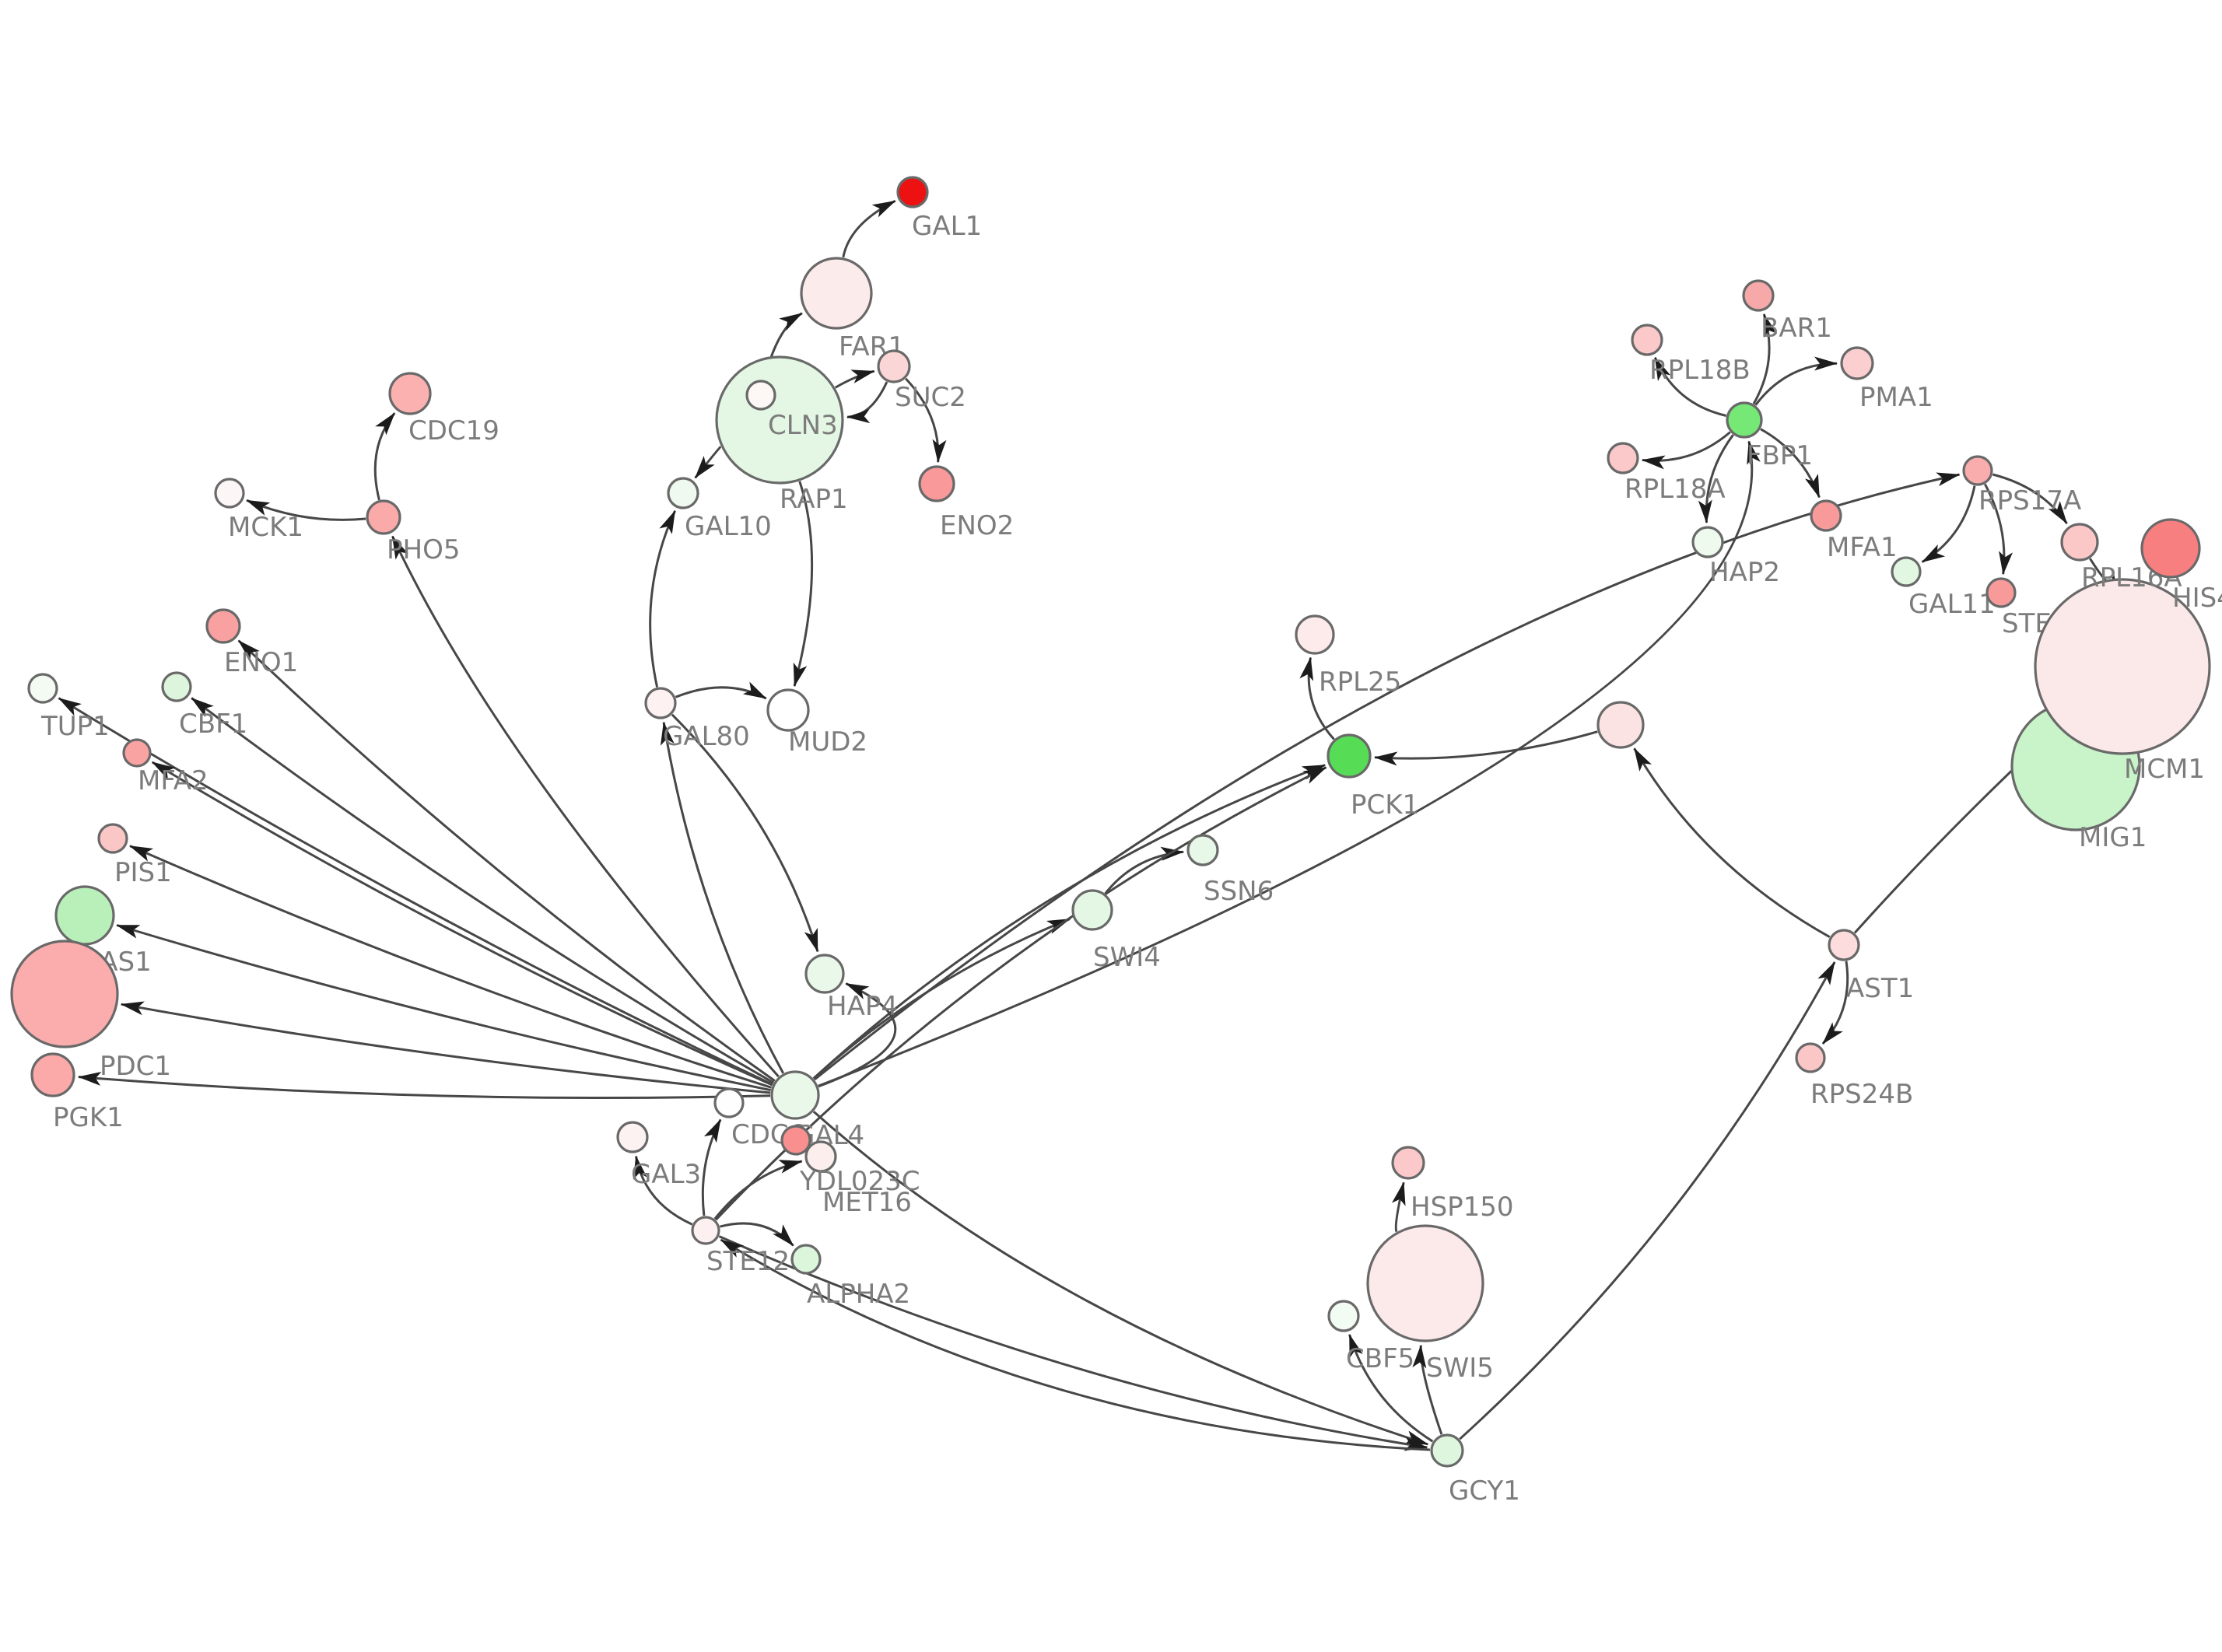 Image resolution: width=2222 pixels, height=1652 pixels. I want to click on edge-GAL4-PDC1, so click(445, 1048).